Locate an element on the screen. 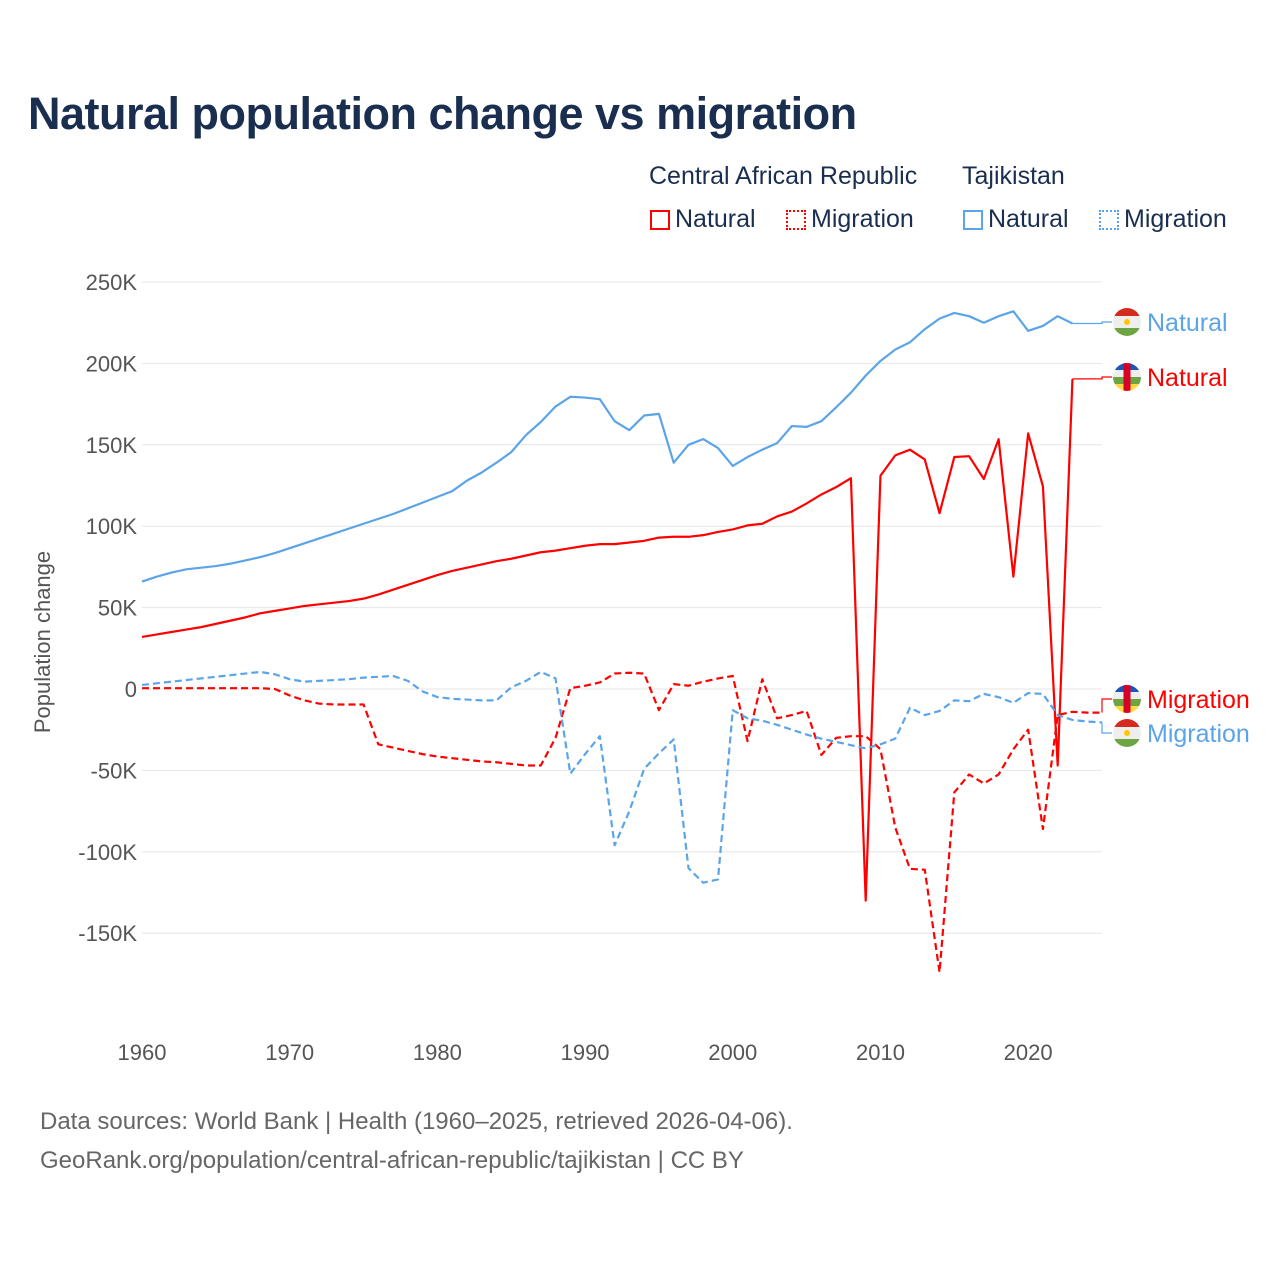  y-tick-label: 250K is located at coordinates (112, 282).